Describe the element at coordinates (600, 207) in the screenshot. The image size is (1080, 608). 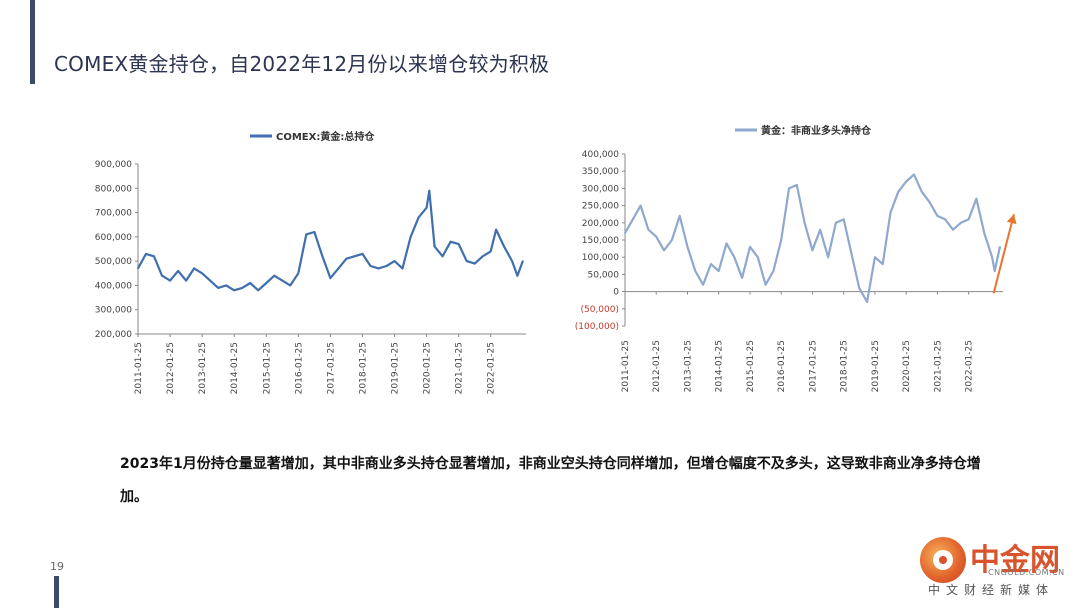
I see `y-tick-label: 250,000` at that location.